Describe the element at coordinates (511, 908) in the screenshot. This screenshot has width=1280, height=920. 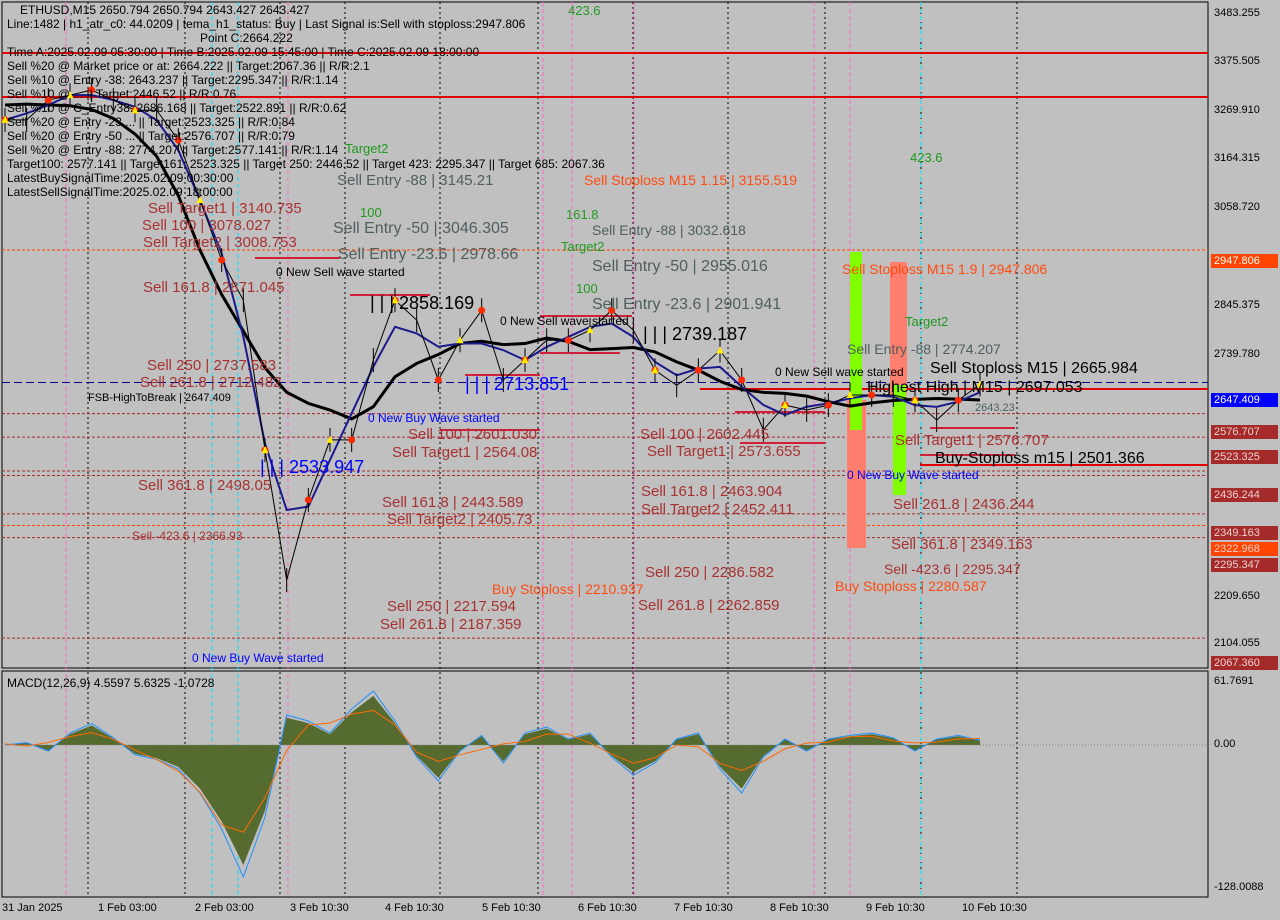
I see `date-tick: 5 Feb 10:30` at that location.